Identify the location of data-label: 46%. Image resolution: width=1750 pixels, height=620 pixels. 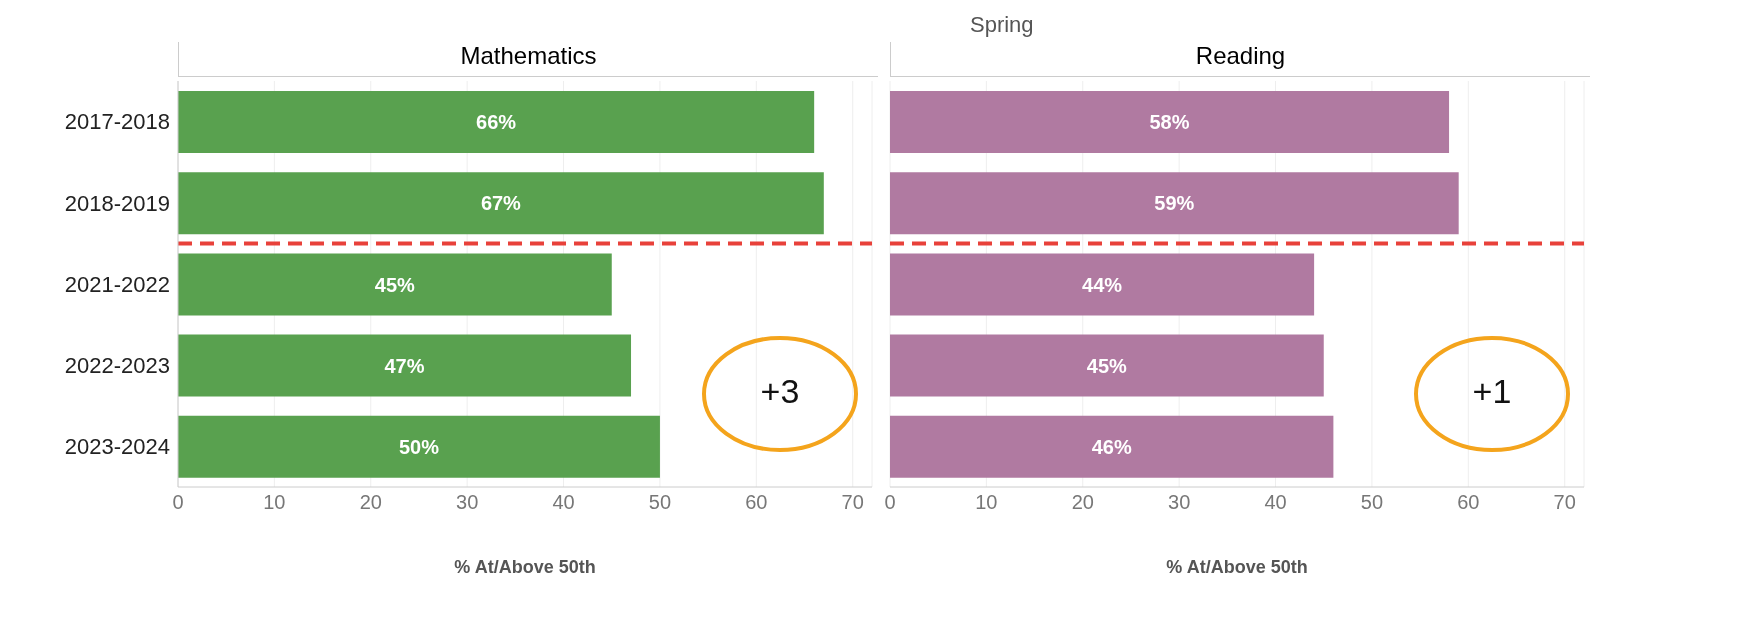
(1111, 446).